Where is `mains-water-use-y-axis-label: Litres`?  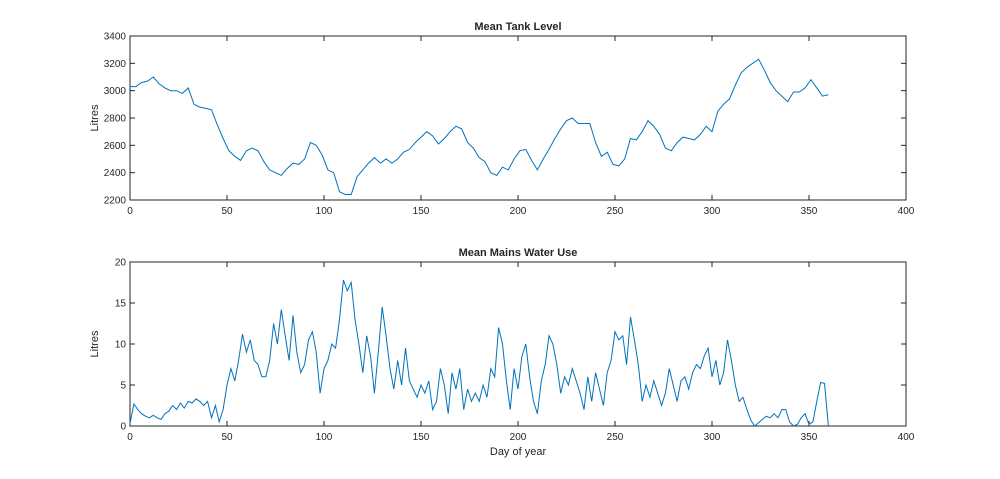
mains-water-use-y-axis-label: Litres is located at coordinates (95, 343).